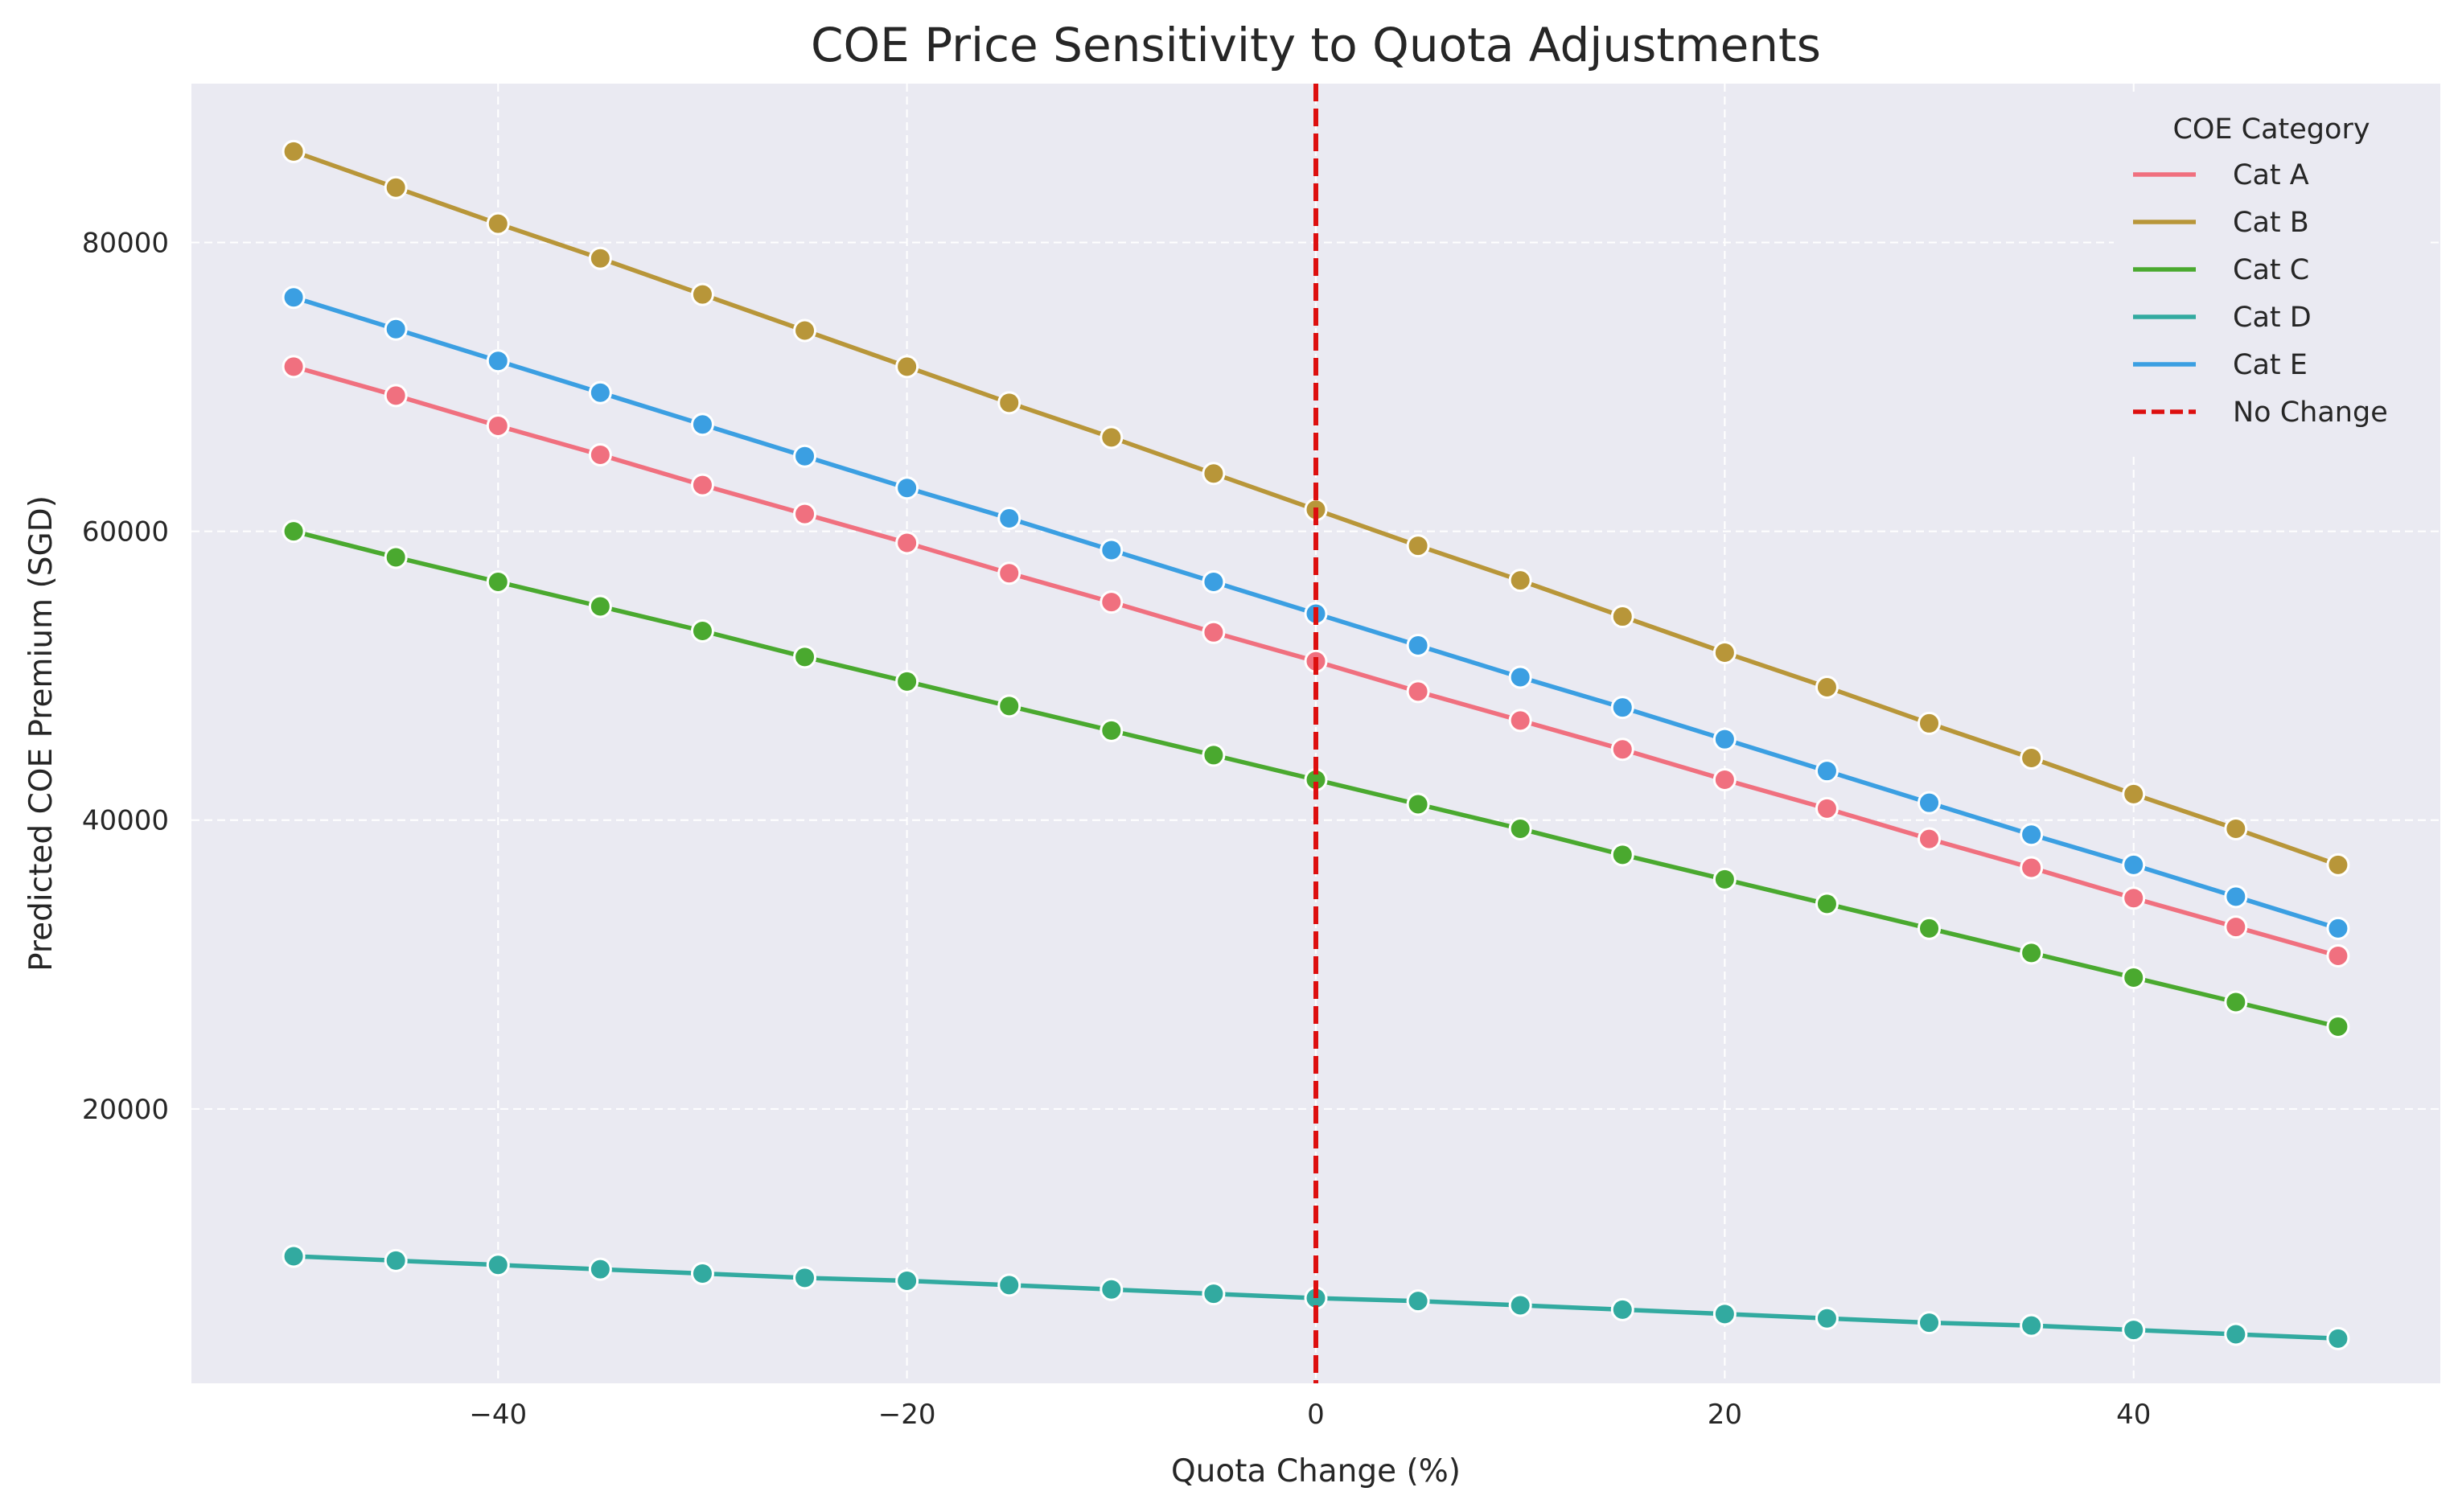 Image resolution: width=2458 pixels, height=1512 pixels. I want to click on x-tick-label: 40, so click(2133, 1415).